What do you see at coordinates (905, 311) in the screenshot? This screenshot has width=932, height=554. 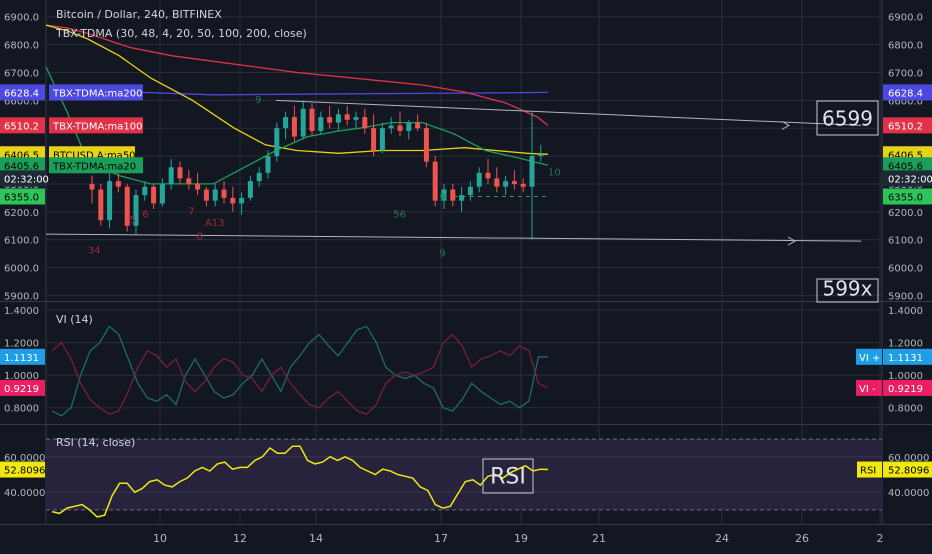 I see `vi-tick-label-right: 1.4000` at bounding box center [905, 311].